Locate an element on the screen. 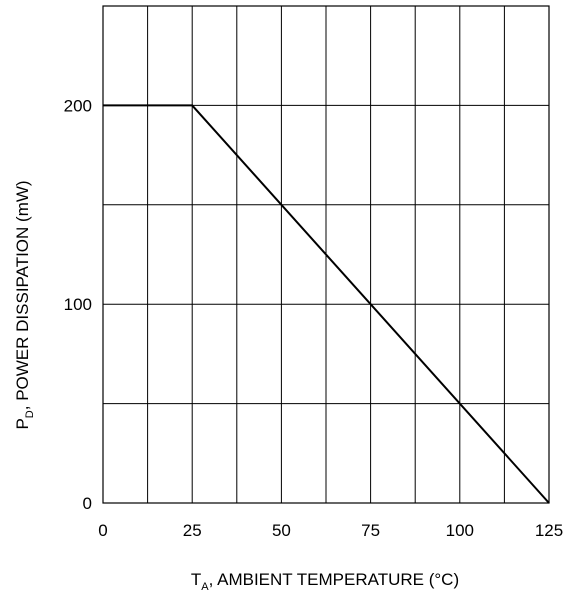 This screenshot has height=597, width=569. x-axis-title-subscript: A is located at coordinates (205, 587).